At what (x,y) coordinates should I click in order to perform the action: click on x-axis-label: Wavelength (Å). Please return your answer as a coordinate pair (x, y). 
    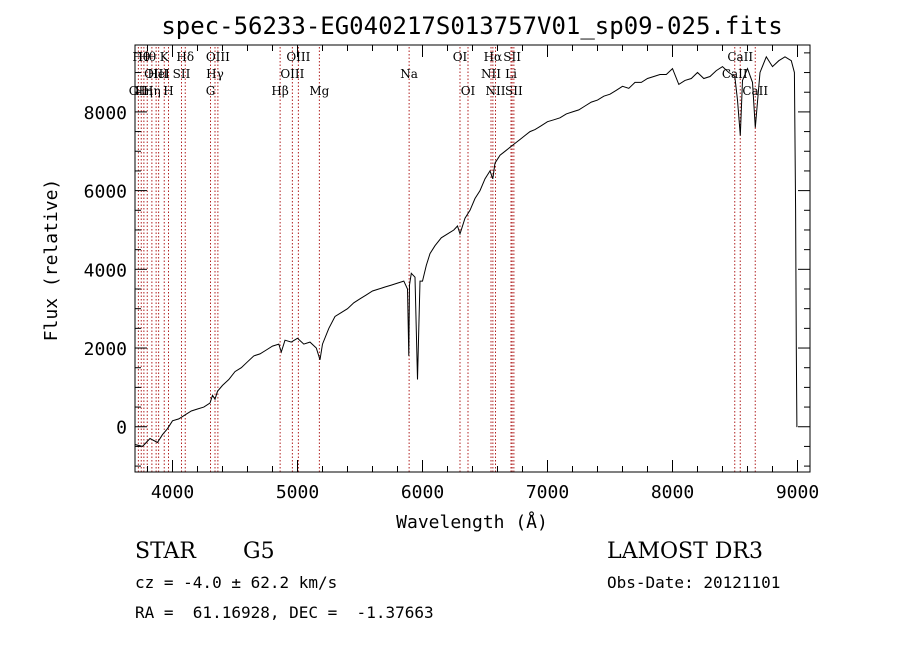
    Looking at the image, I should click on (472, 522).